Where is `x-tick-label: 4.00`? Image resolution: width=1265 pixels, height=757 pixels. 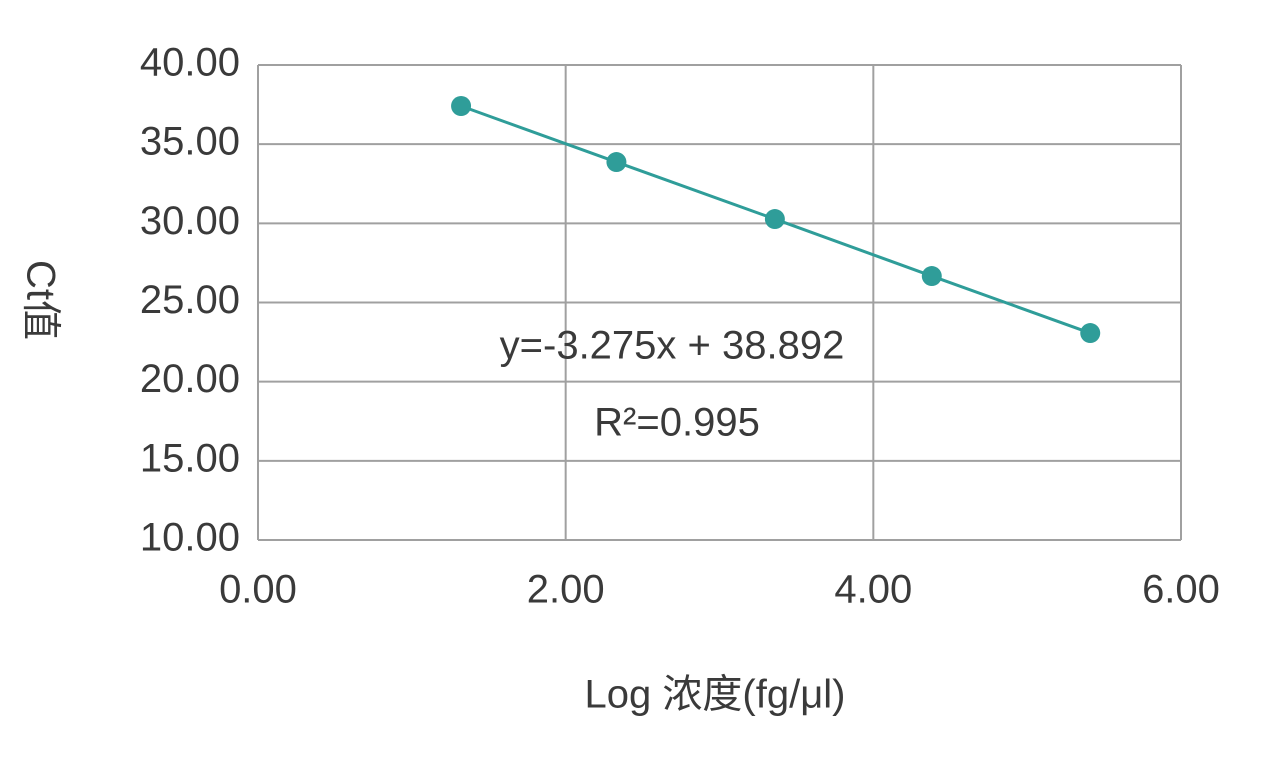
x-tick-label: 4.00 is located at coordinates (873, 590).